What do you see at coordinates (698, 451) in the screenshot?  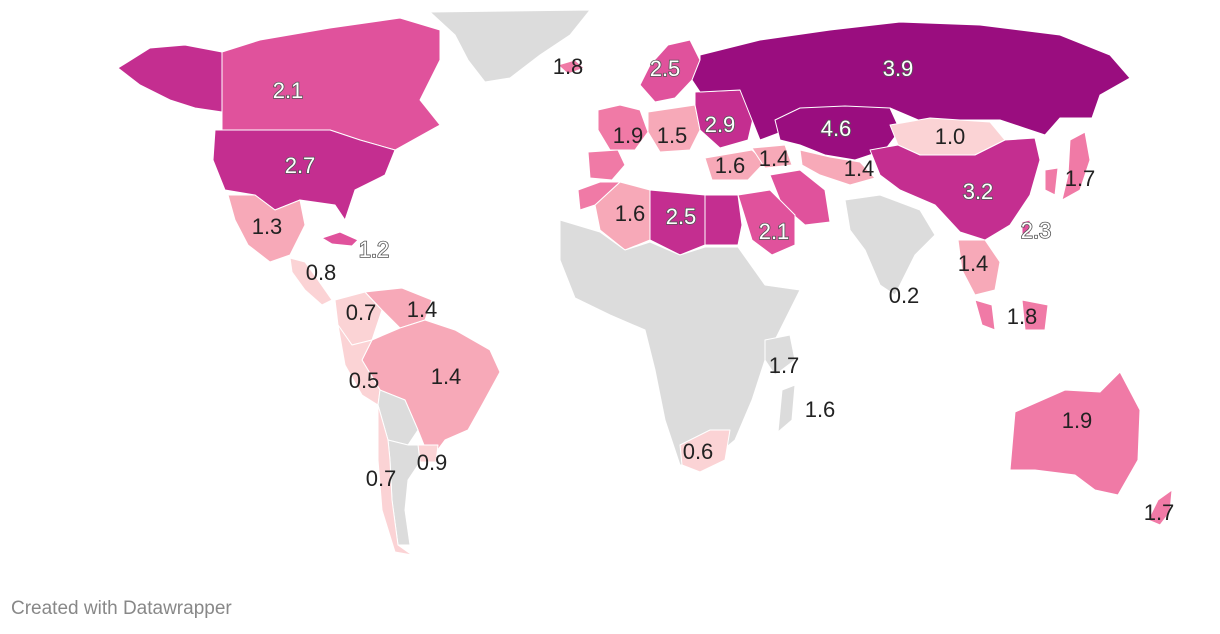 I see `value-label-south-africa: 0.6` at bounding box center [698, 451].